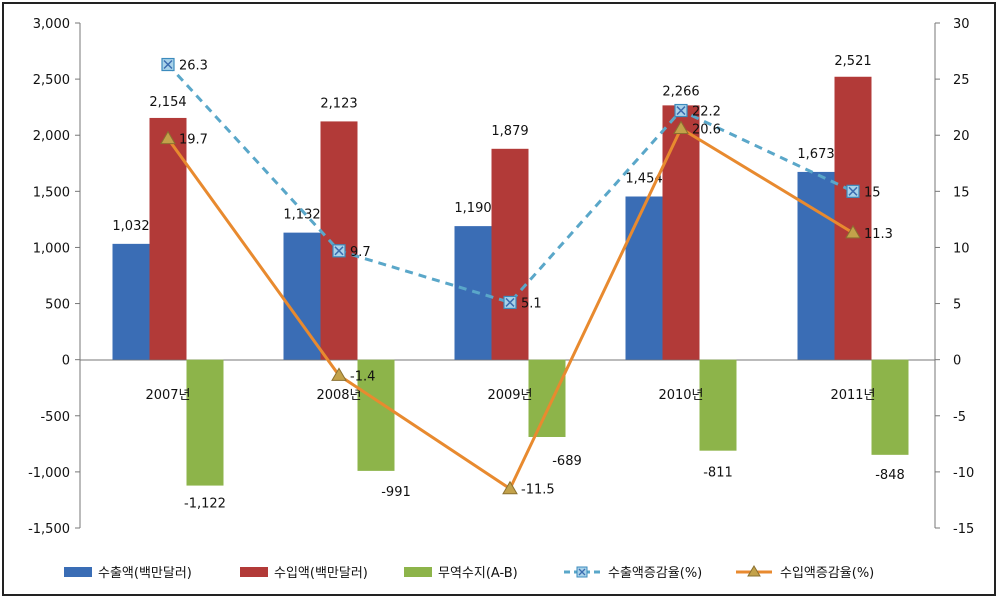  Describe the element at coordinates (66, 361) in the screenshot. I see `left-tick-label: 0` at that location.